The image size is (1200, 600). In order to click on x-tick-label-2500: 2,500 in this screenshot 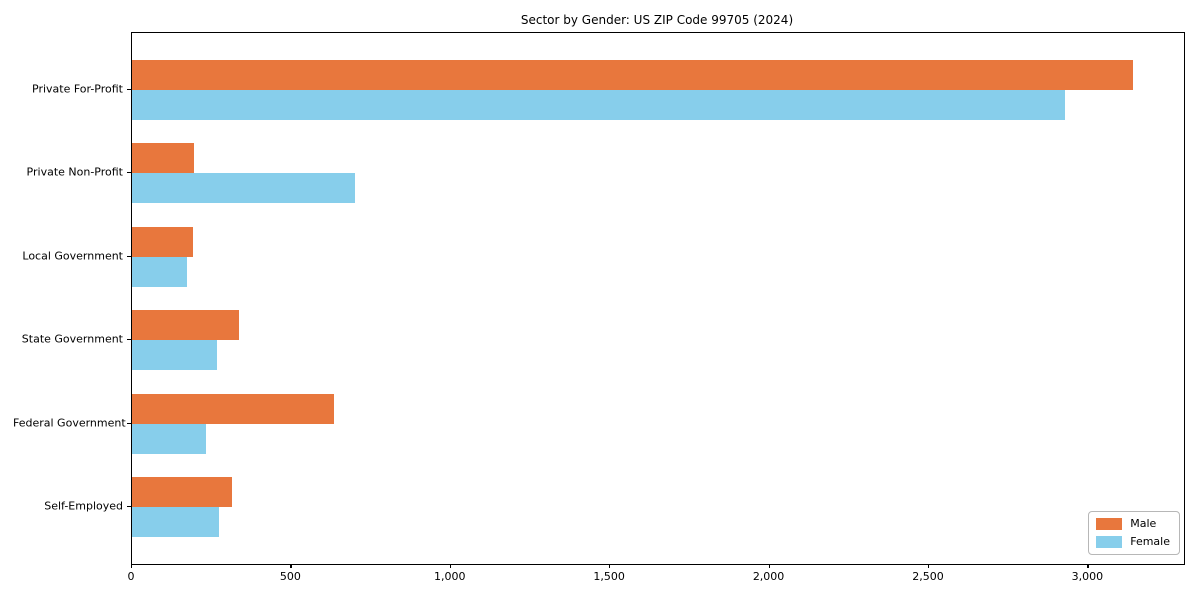, I will do `click(928, 576)`.